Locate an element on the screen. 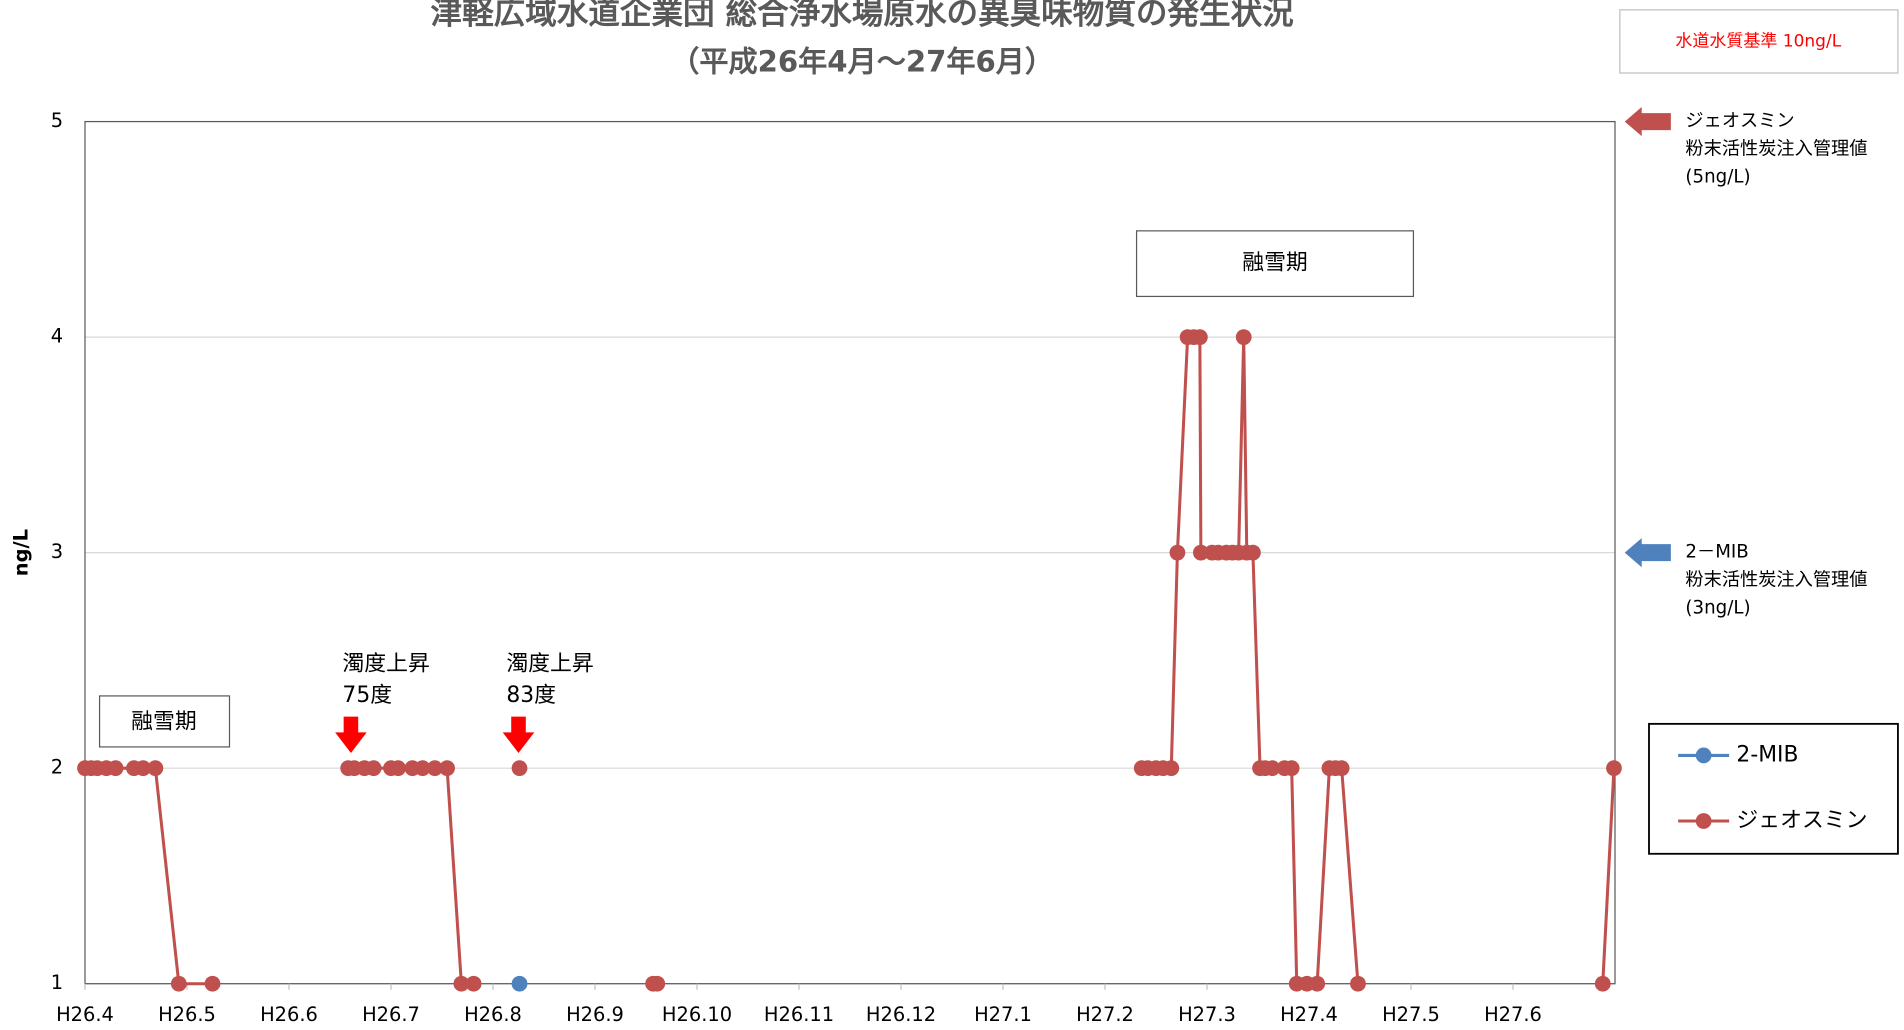 This screenshot has width=1904, height=1030. y-tick-label: 5 is located at coordinates (57, 120).